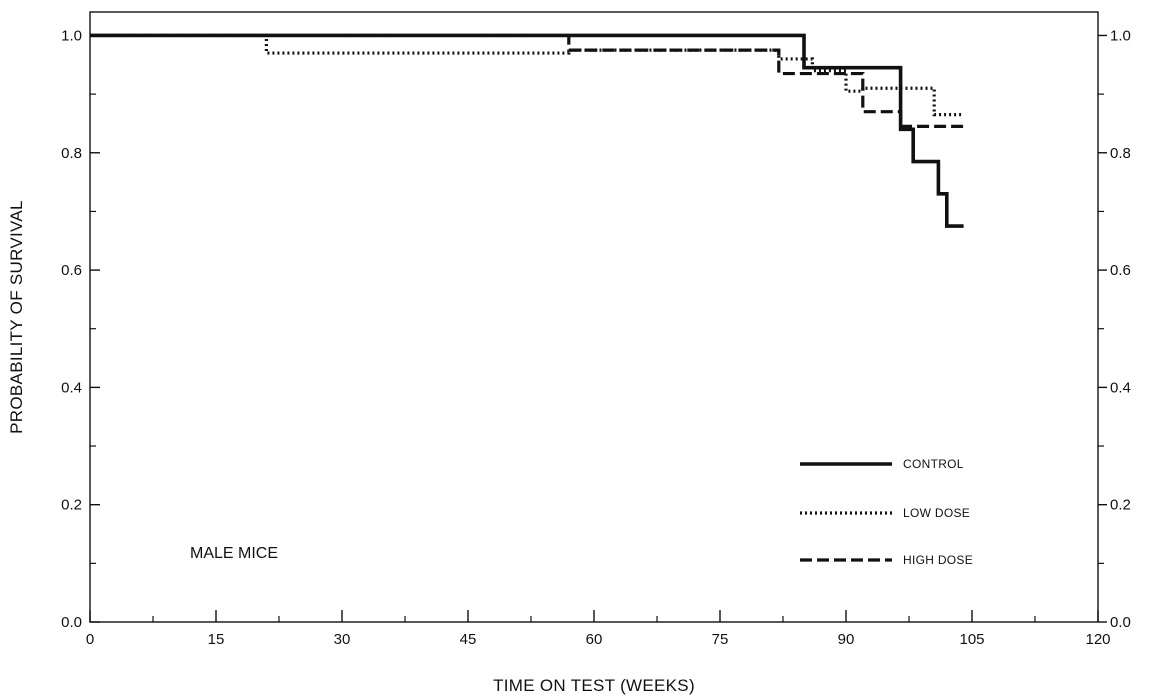  What do you see at coordinates (71, 505) in the screenshot?
I see `y-tick-label: 0.2` at bounding box center [71, 505].